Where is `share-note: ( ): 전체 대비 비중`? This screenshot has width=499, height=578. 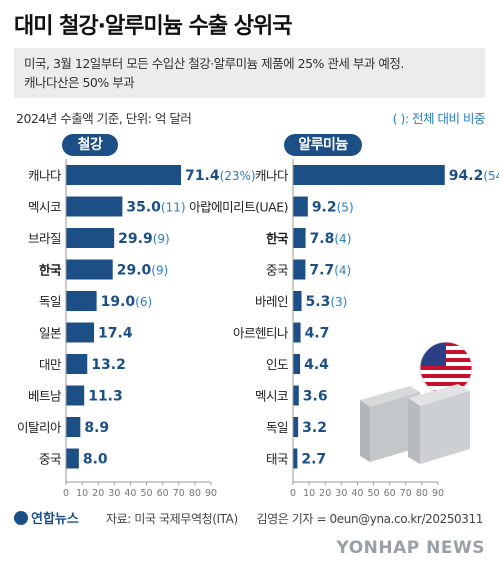
share-note: ( ): 전체 대비 비중 is located at coordinates (439, 118).